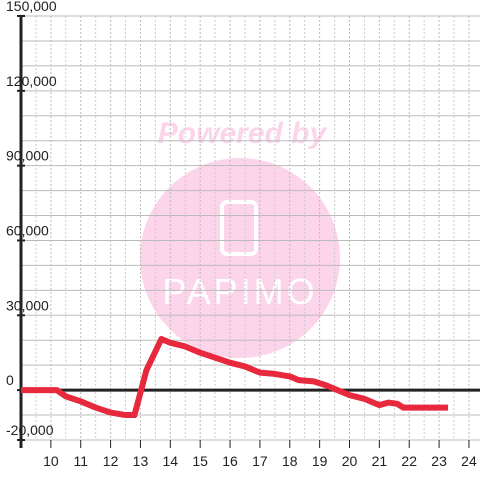  What do you see at coordinates (409, 461) in the screenshot?
I see `x-tick-label: 22` at bounding box center [409, 461].